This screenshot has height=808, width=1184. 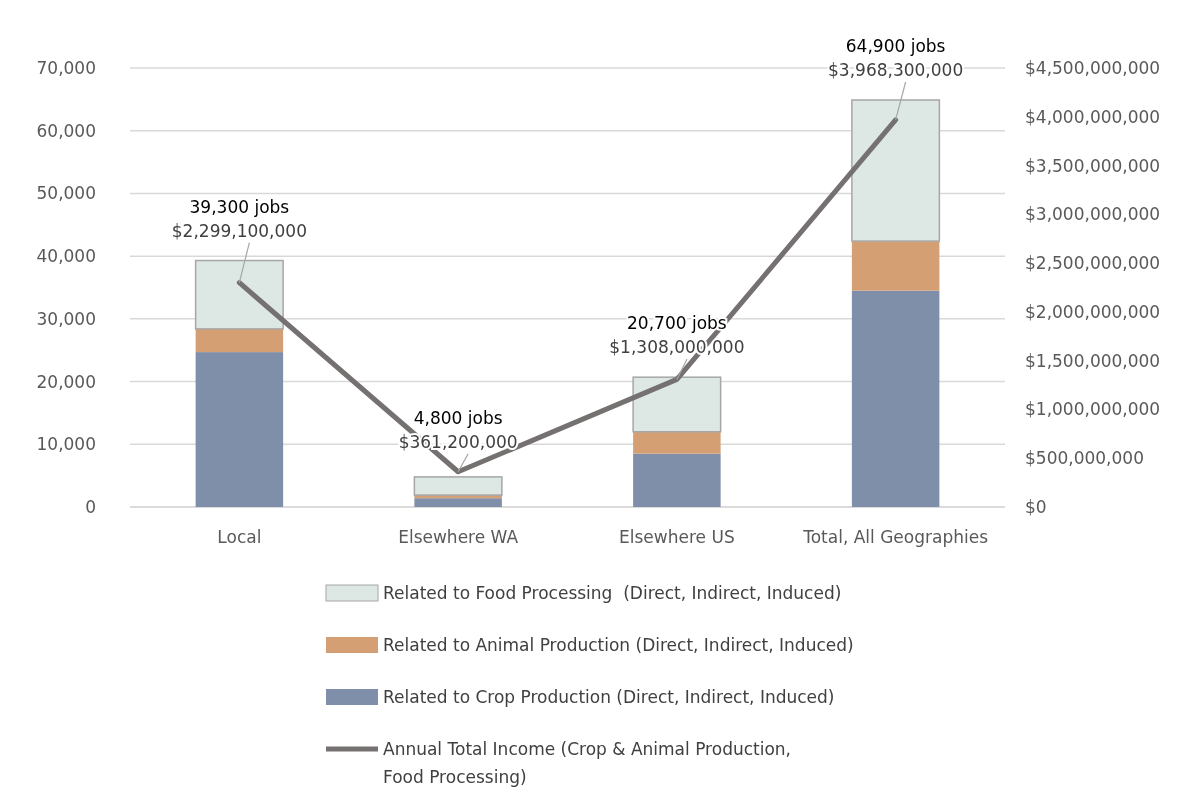 I want to click on legend-label: Related to Crop Production (Direct, Indirect, Induced), so click(x=609, y=697).